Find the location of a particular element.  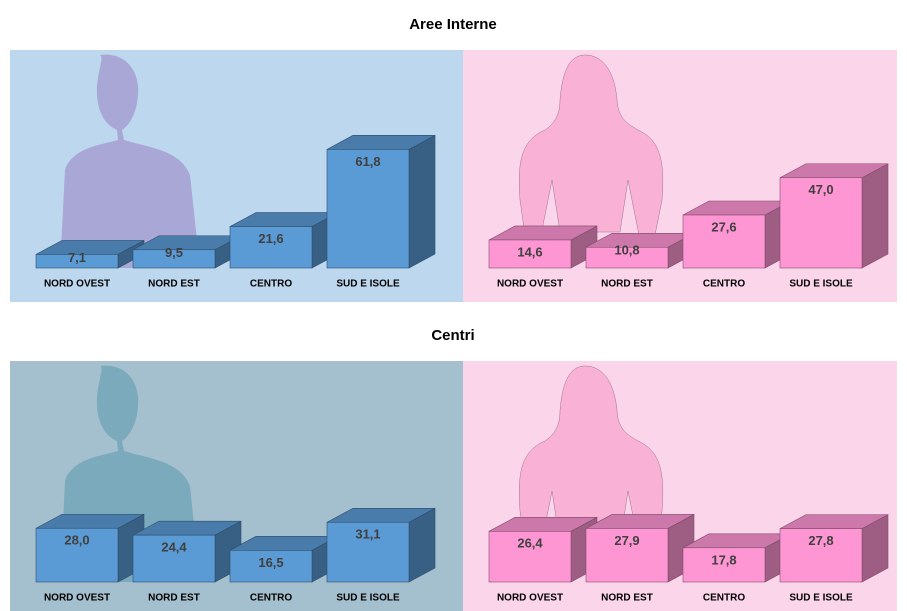

value-label: 24,4 is located at coordinates (174, 547).